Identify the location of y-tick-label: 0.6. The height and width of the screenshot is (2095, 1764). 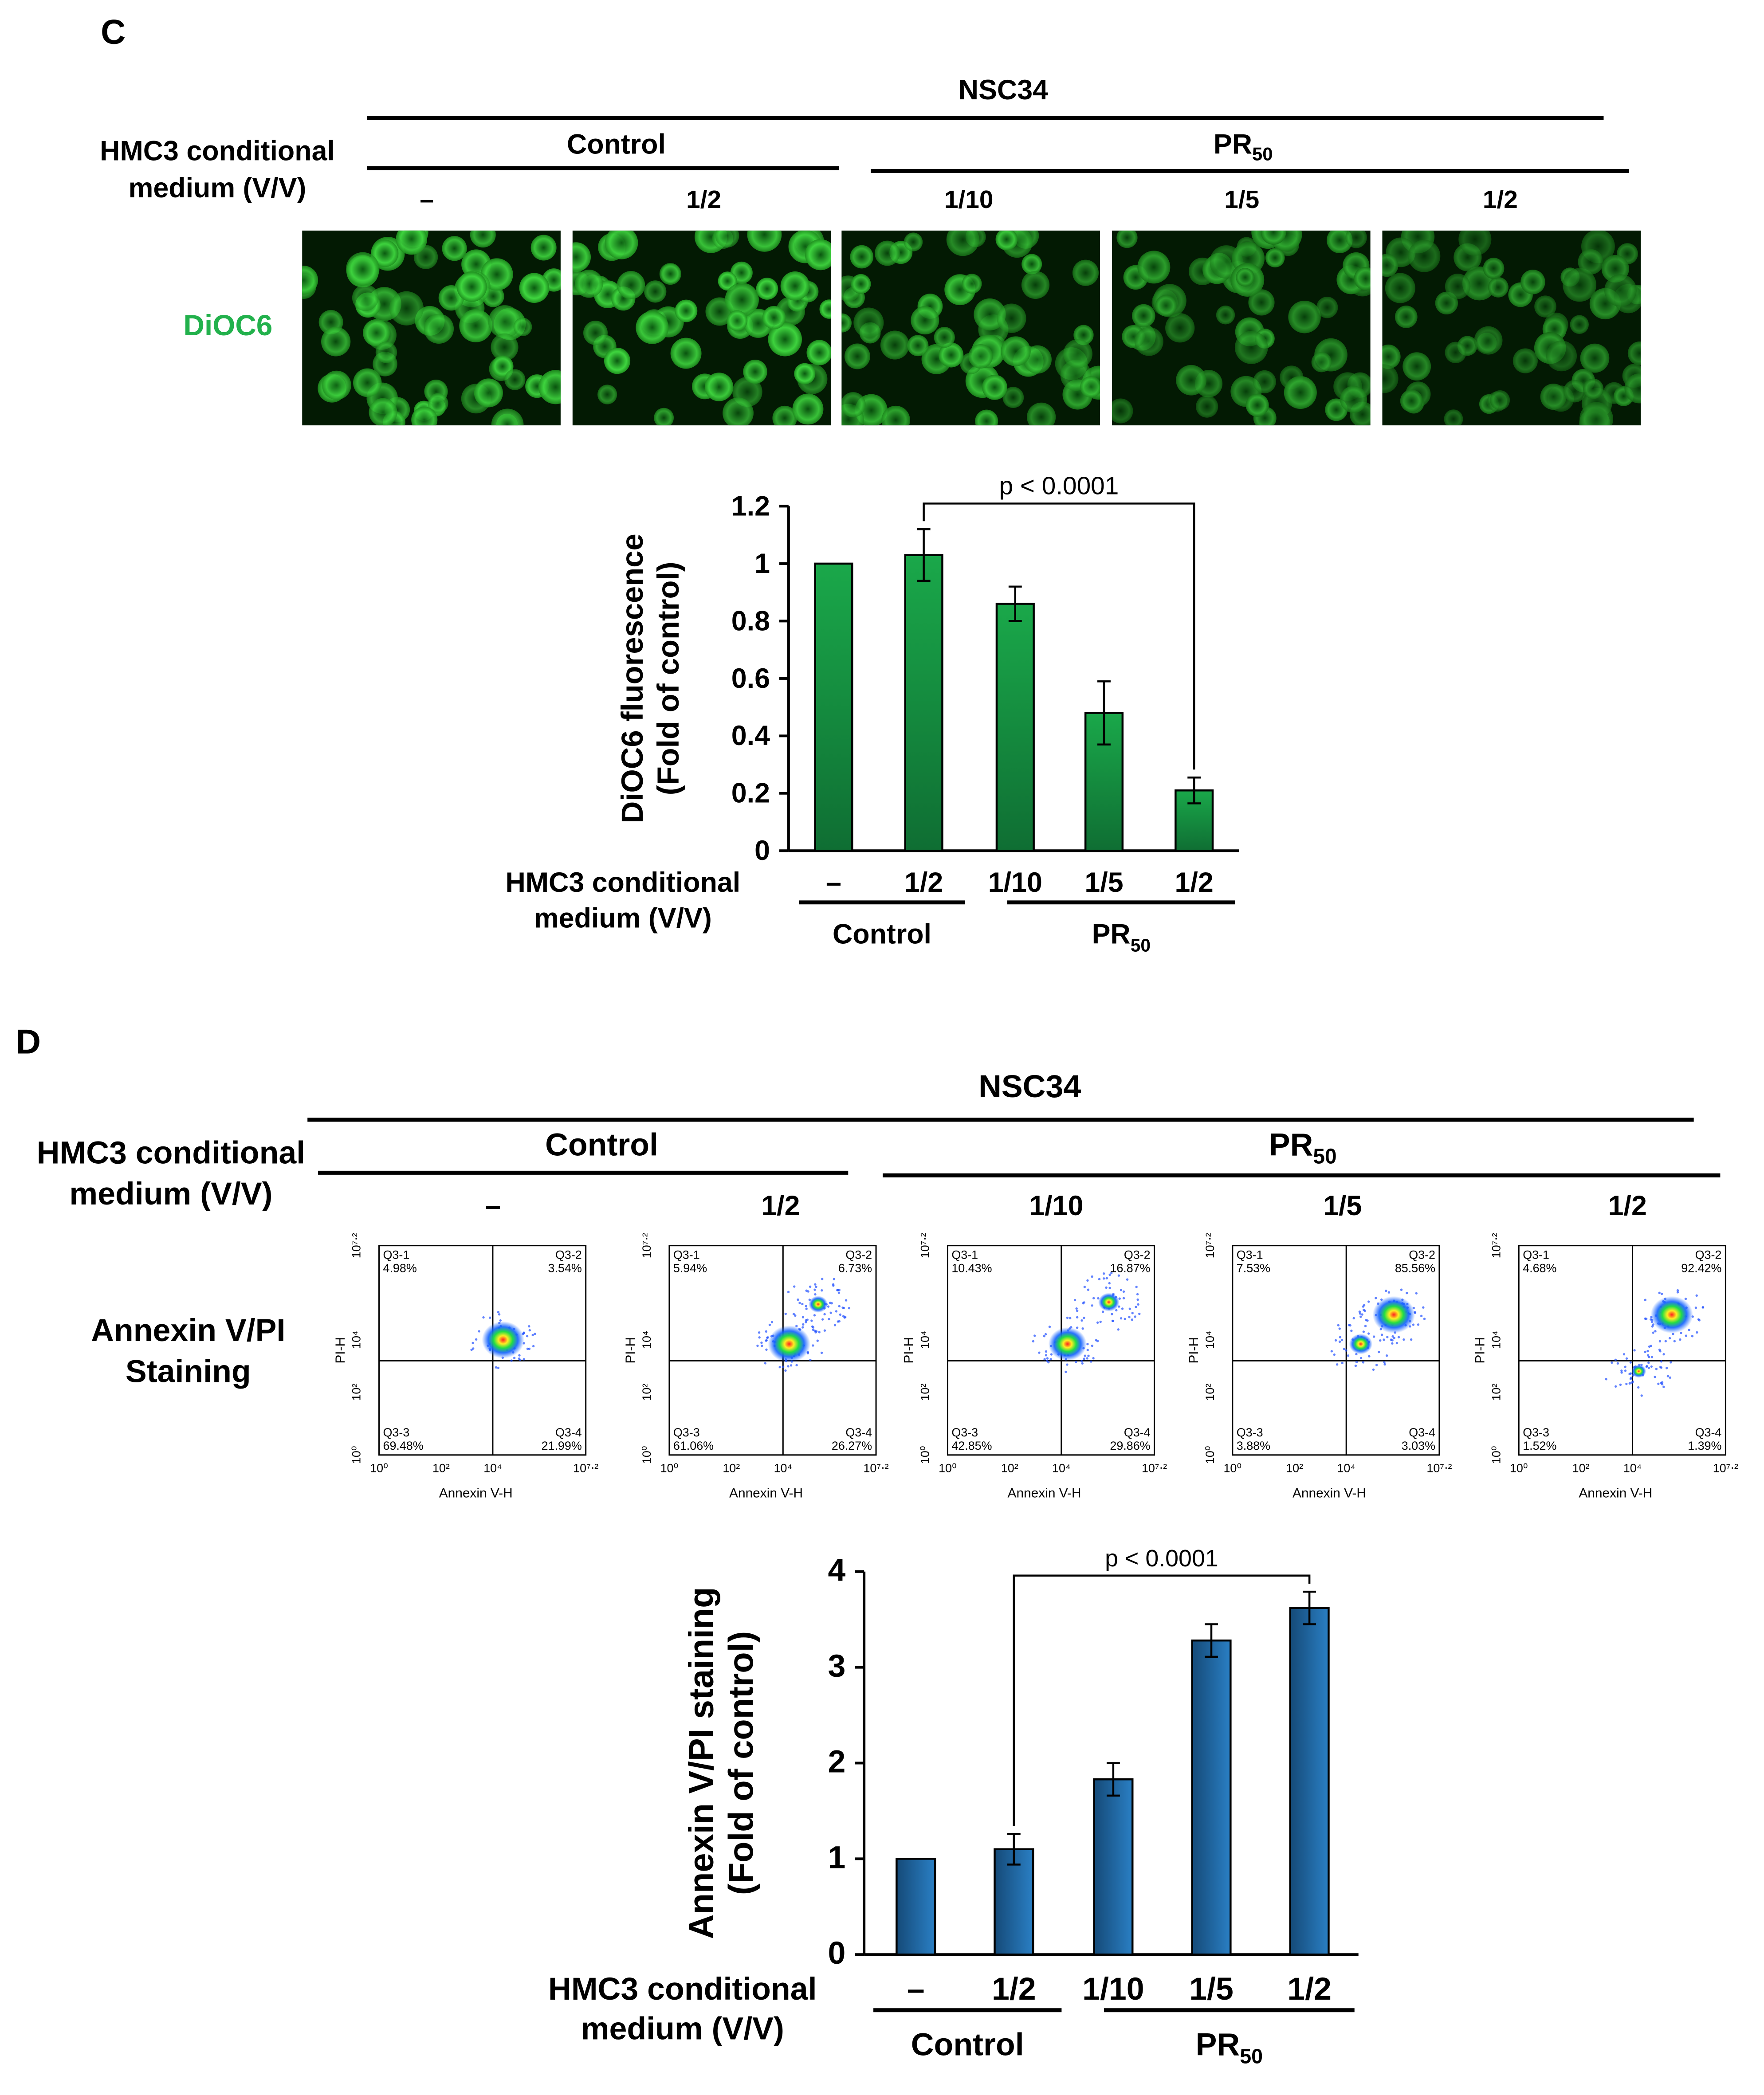
(750, 678).